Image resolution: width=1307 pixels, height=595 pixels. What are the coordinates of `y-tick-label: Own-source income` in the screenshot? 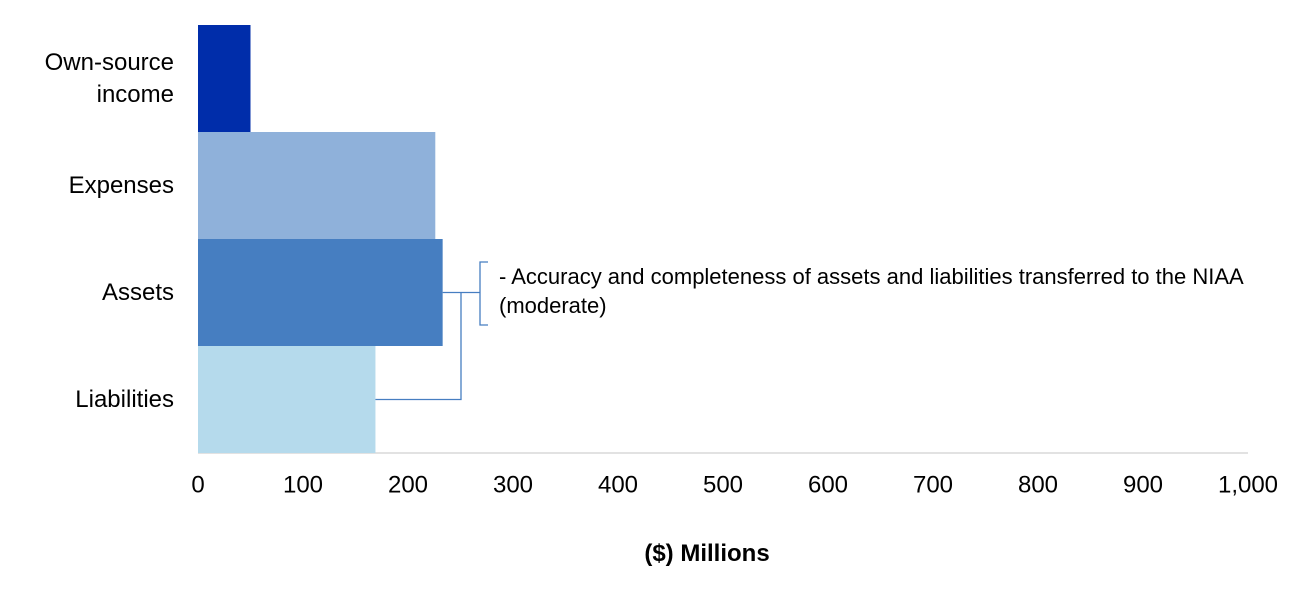 It's located at (109, 78).